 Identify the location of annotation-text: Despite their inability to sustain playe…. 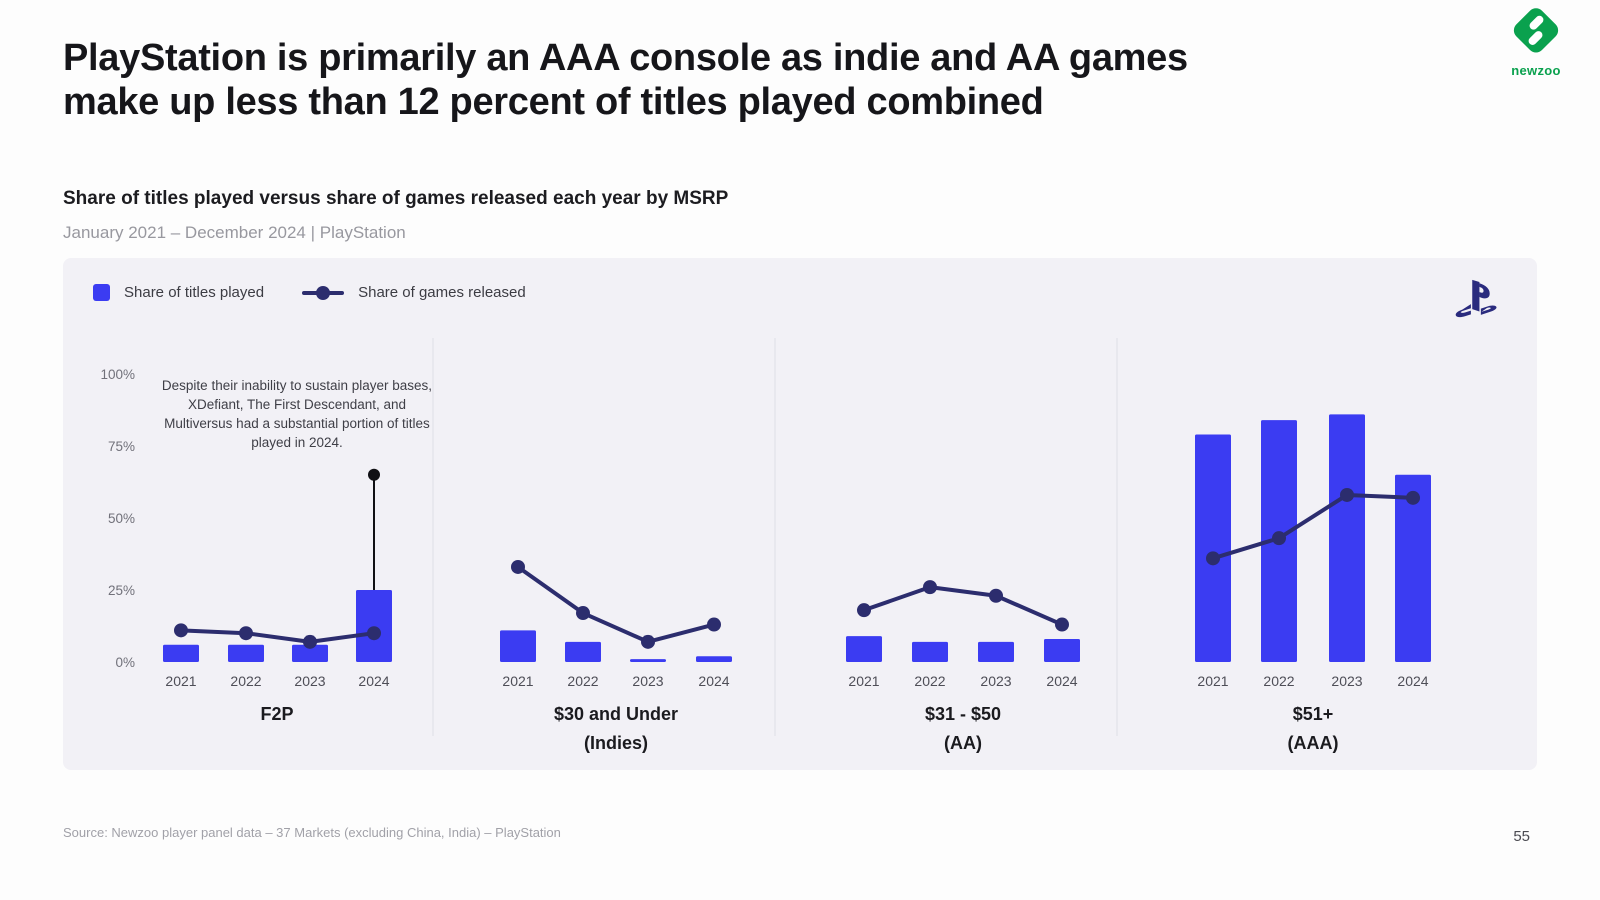
(297, 414).